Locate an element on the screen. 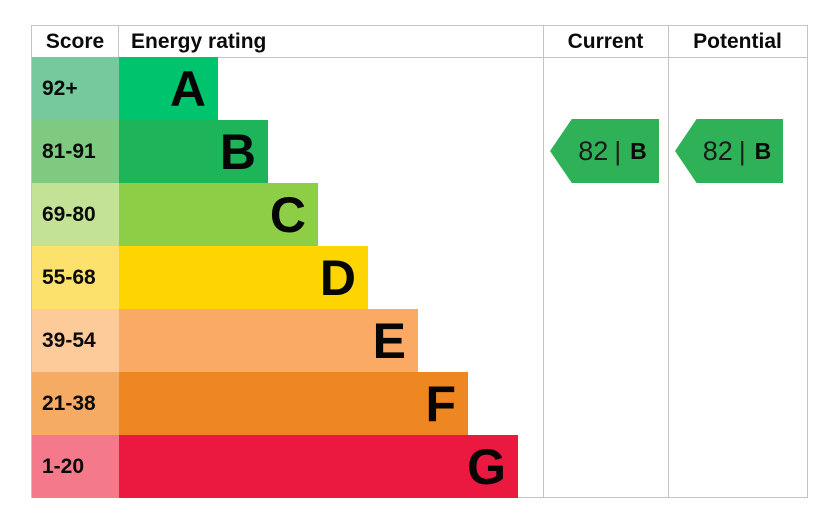 The image size is (837, 527). current-column-header: Current is located at coordinates (605, 41).